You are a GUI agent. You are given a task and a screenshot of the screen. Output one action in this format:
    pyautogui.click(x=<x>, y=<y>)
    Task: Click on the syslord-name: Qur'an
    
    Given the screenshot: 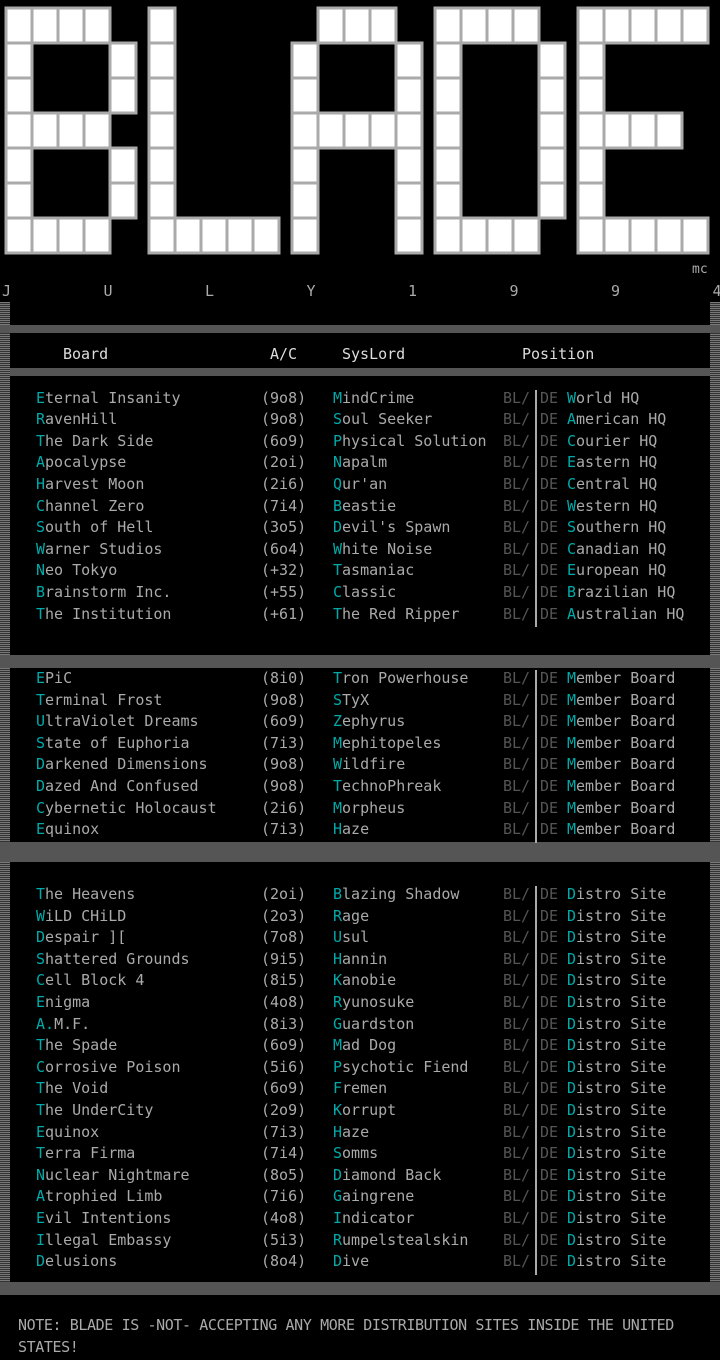 What is the action you would take?
    pyautogui.click(x=360, y=483)
    